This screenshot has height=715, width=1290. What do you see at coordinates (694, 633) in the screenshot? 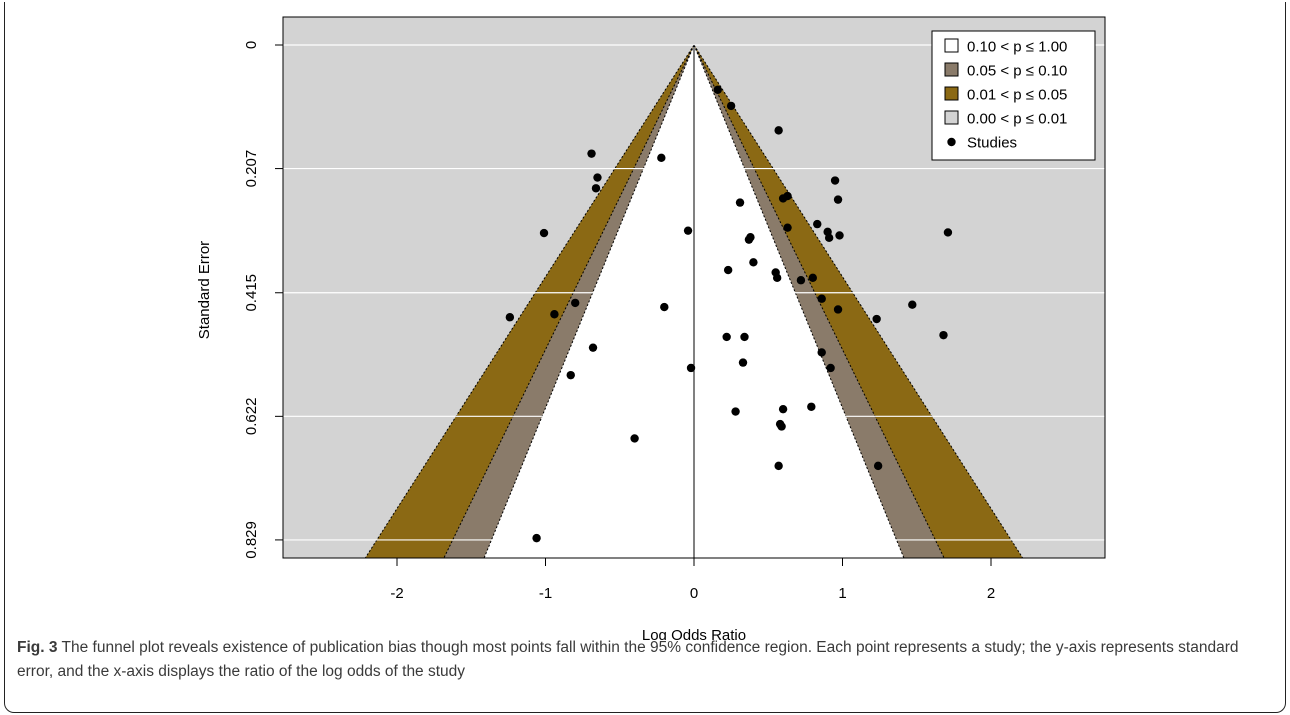
I see `x-axis-label: Log Odds Ratio` at bounding box center [694, 633].